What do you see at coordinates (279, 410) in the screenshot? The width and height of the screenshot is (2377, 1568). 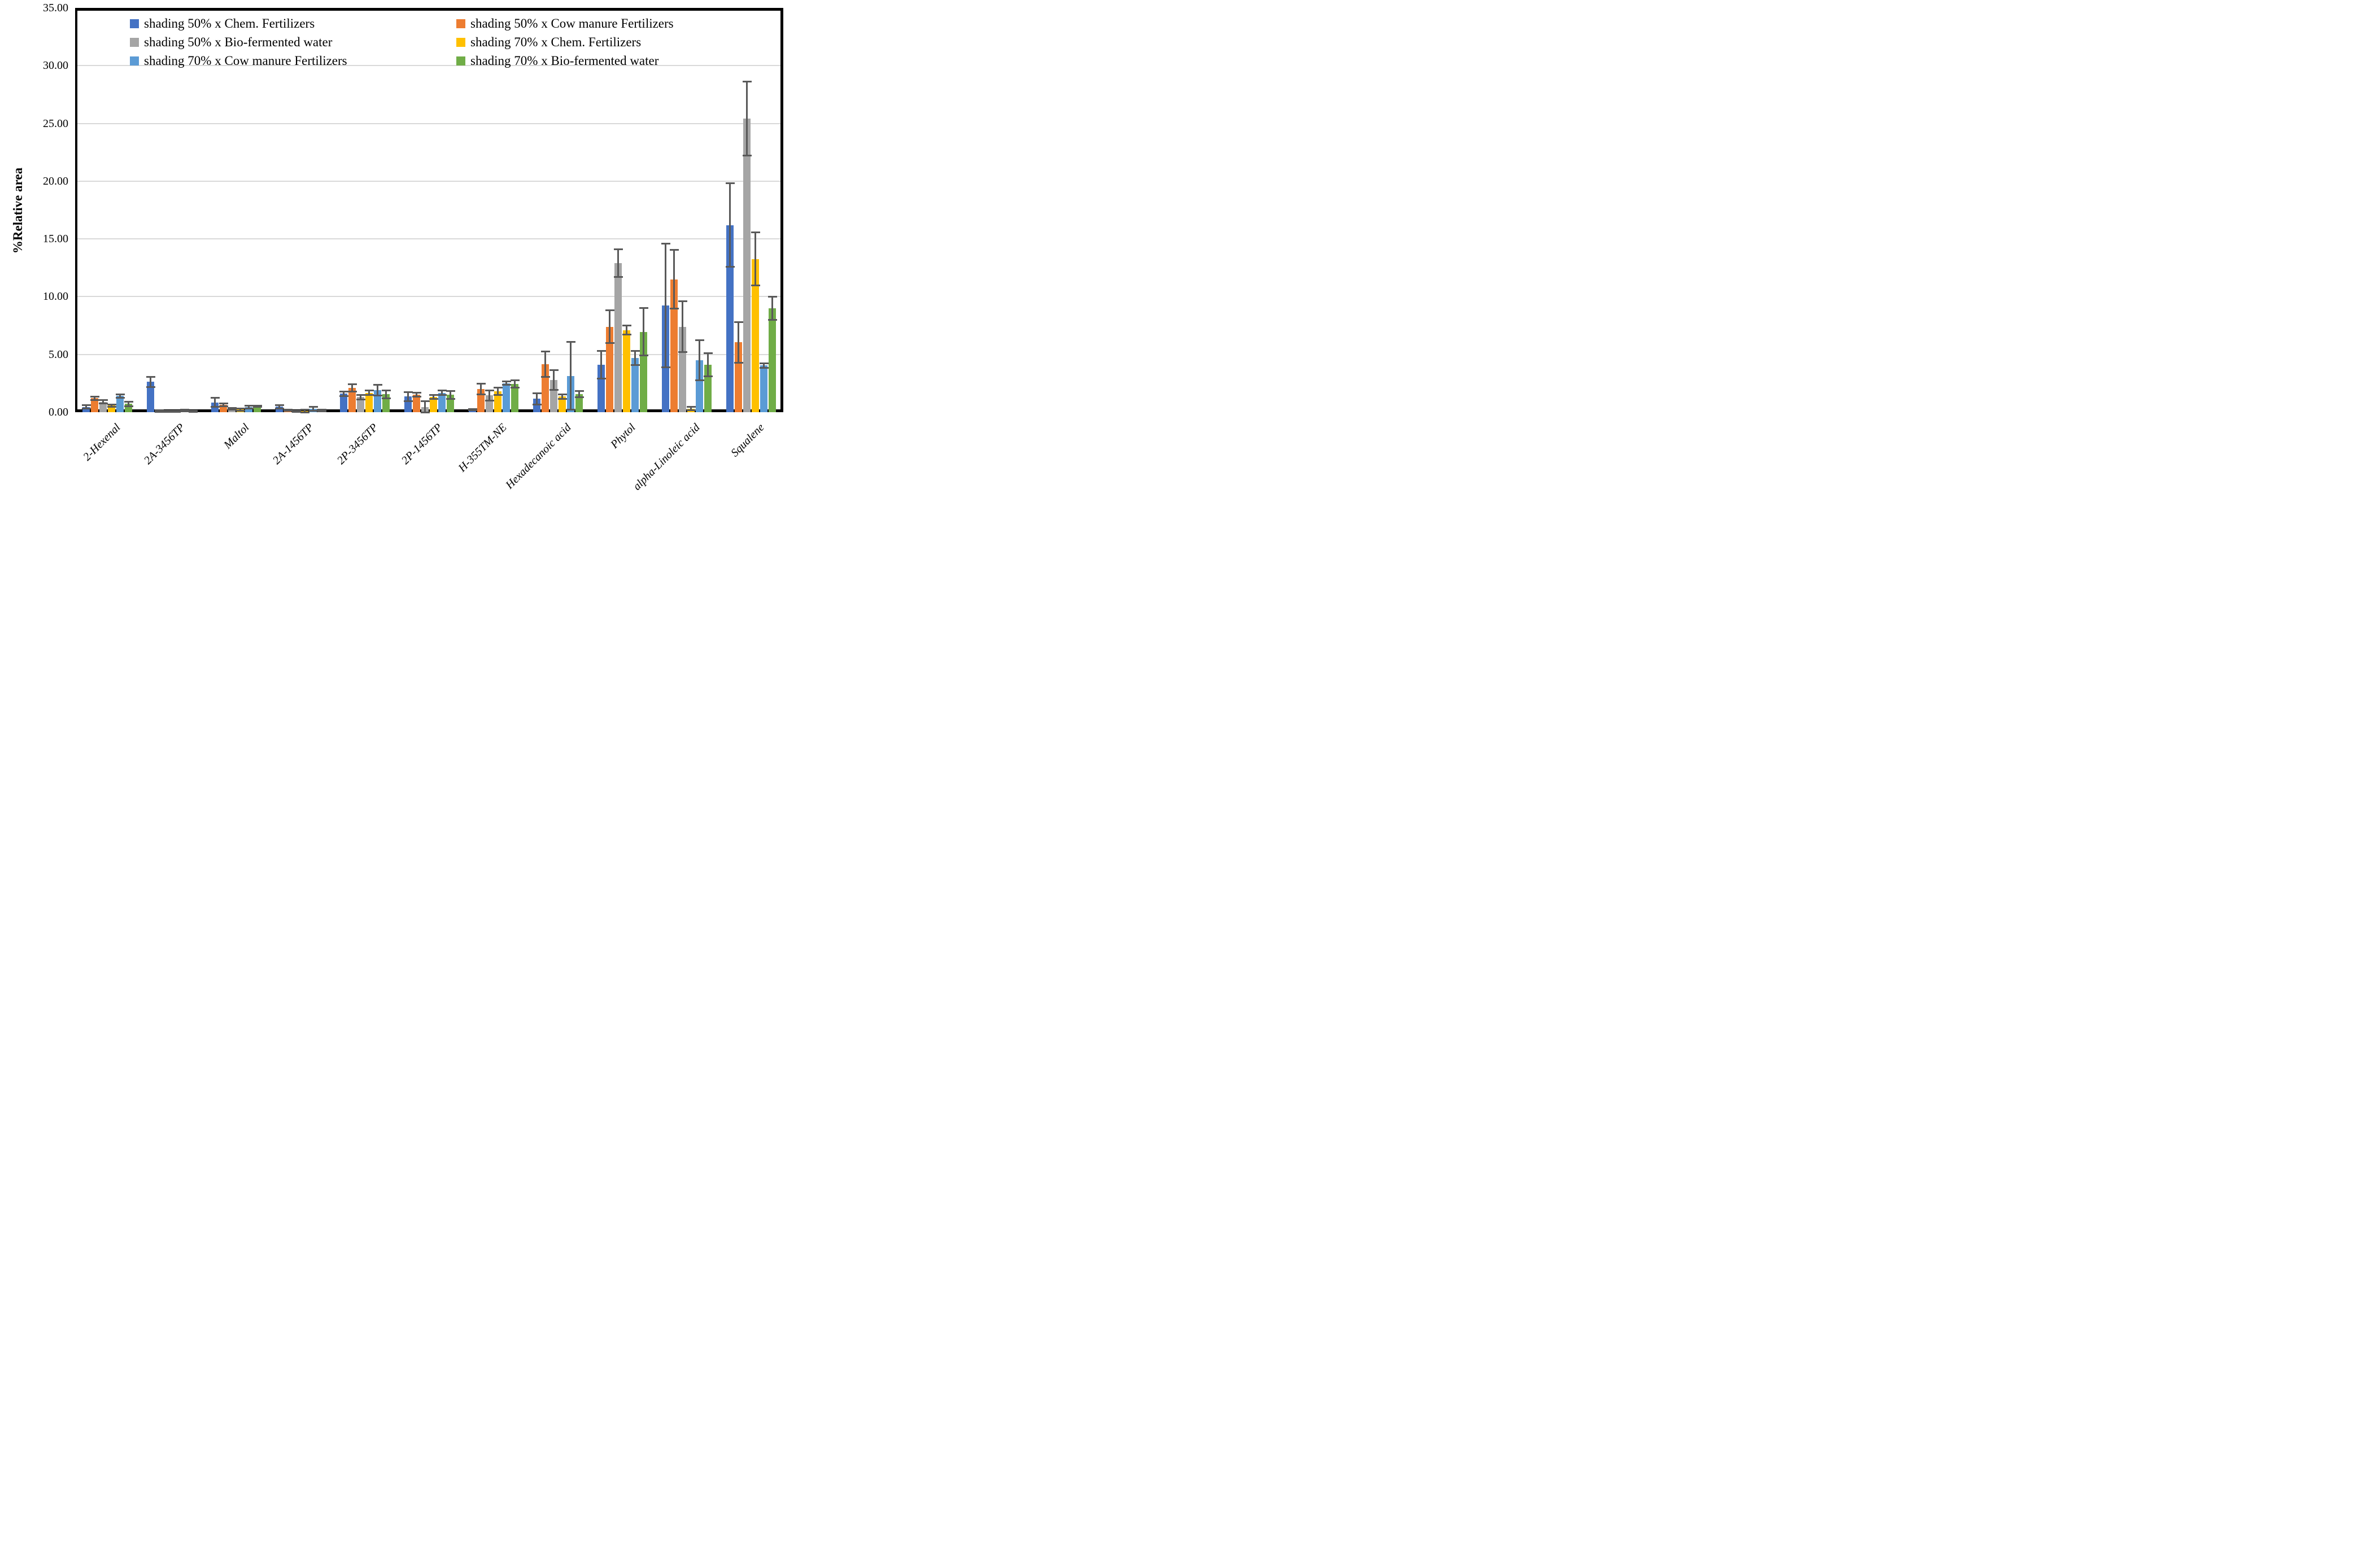 I see `bar-2A-1456TP-s1` at bounding box center [279, 410].